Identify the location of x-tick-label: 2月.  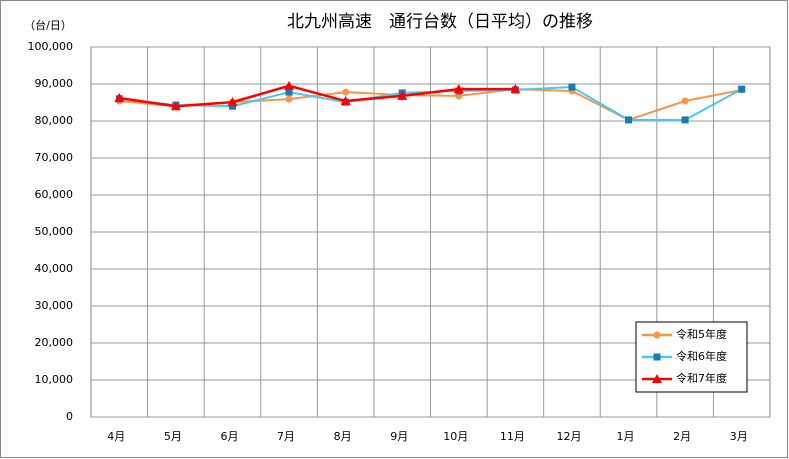
(682, 436).